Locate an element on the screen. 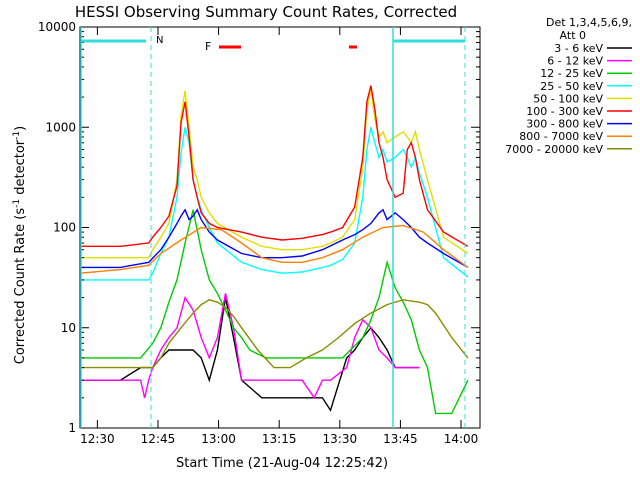 The width and height of the screenshot is (640, 480). x-tick-label-3: 13:15 is located at coordinates (279, 439).